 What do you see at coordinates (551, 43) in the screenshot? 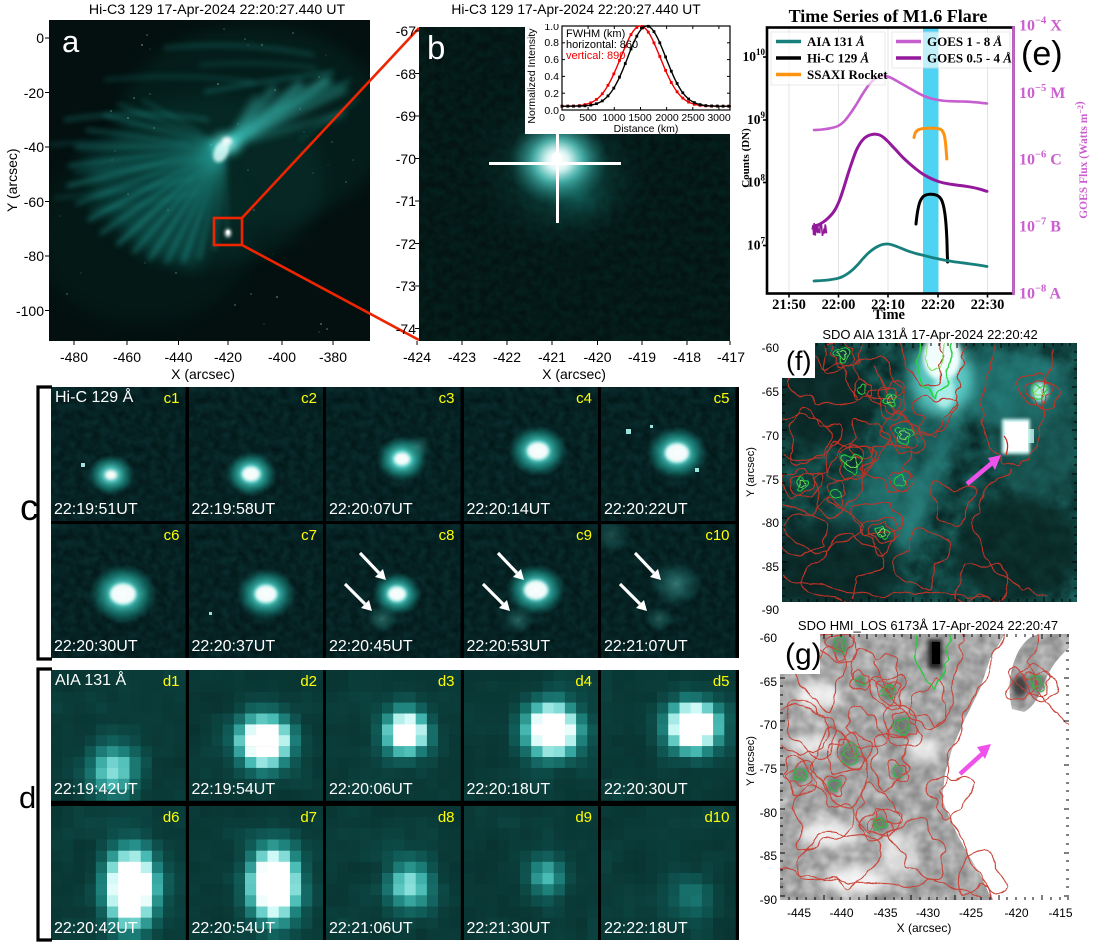
I see `svg-text: 0.8` at bounding box center [551, 43].